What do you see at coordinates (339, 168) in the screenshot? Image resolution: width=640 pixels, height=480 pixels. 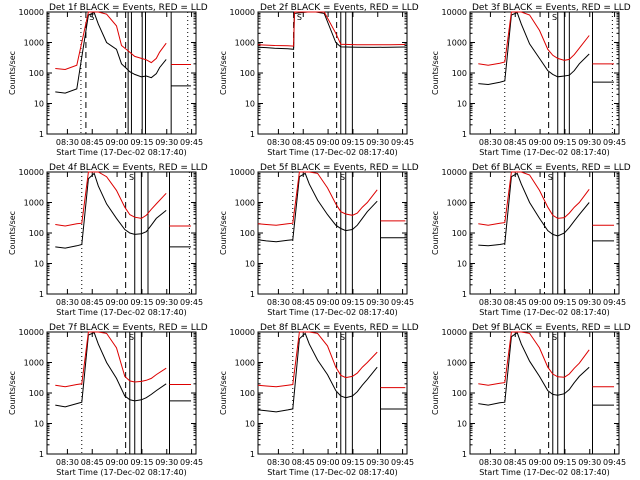 I see `panel-title: Det 5f BLACK = Events, RED = LLD` at bounding box center [339, 168].